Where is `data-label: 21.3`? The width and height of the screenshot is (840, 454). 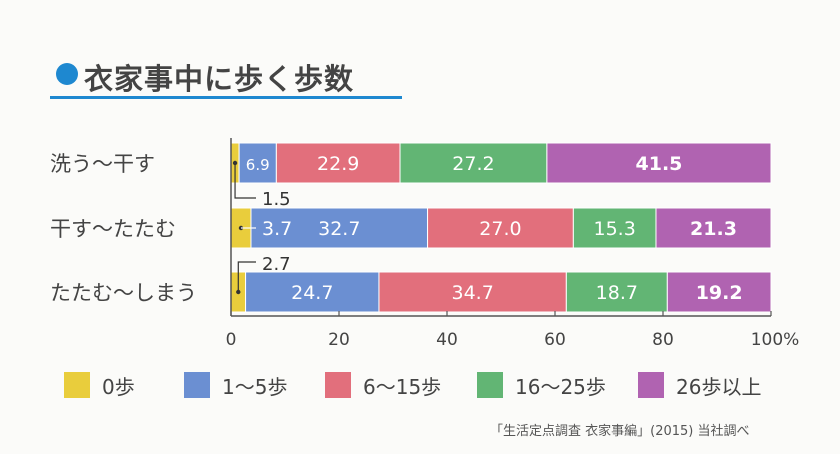
data-label: 21.3 is located at coordinates (713, 229).